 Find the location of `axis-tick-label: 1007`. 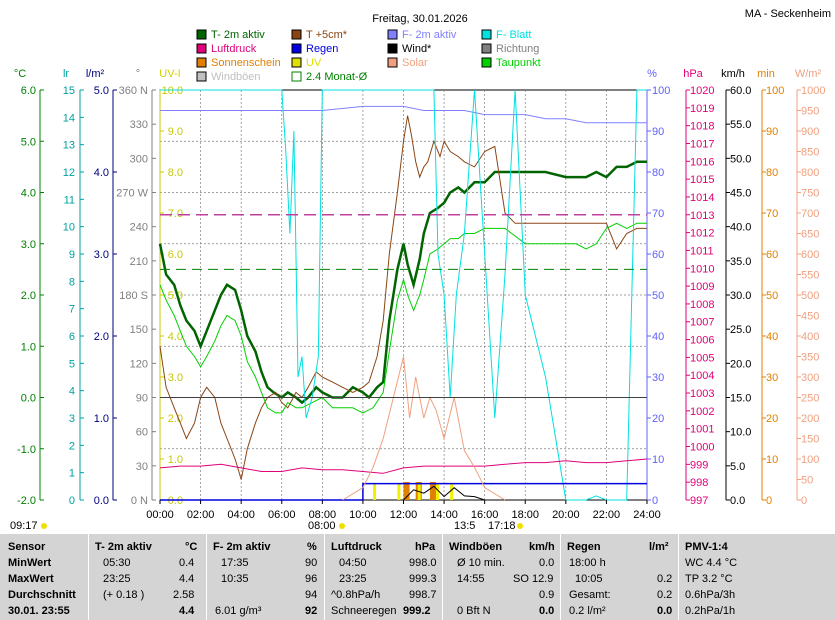

axis-tick-label: 1007 is located at coordinates (702, 323).